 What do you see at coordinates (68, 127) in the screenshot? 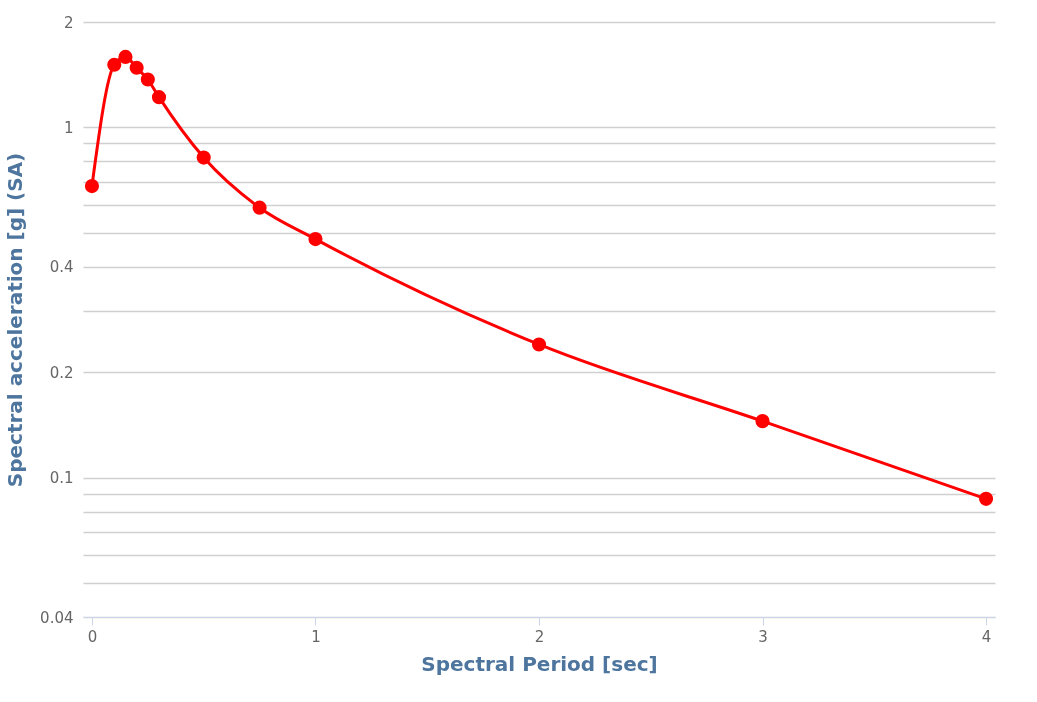
I see `y-tick-label: 1` at bounding box center [68, 127].